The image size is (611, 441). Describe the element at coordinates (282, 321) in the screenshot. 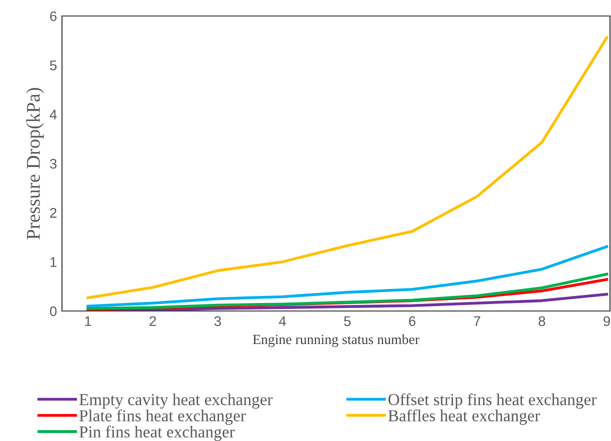

I see `x-tick-label: 4` at that location.